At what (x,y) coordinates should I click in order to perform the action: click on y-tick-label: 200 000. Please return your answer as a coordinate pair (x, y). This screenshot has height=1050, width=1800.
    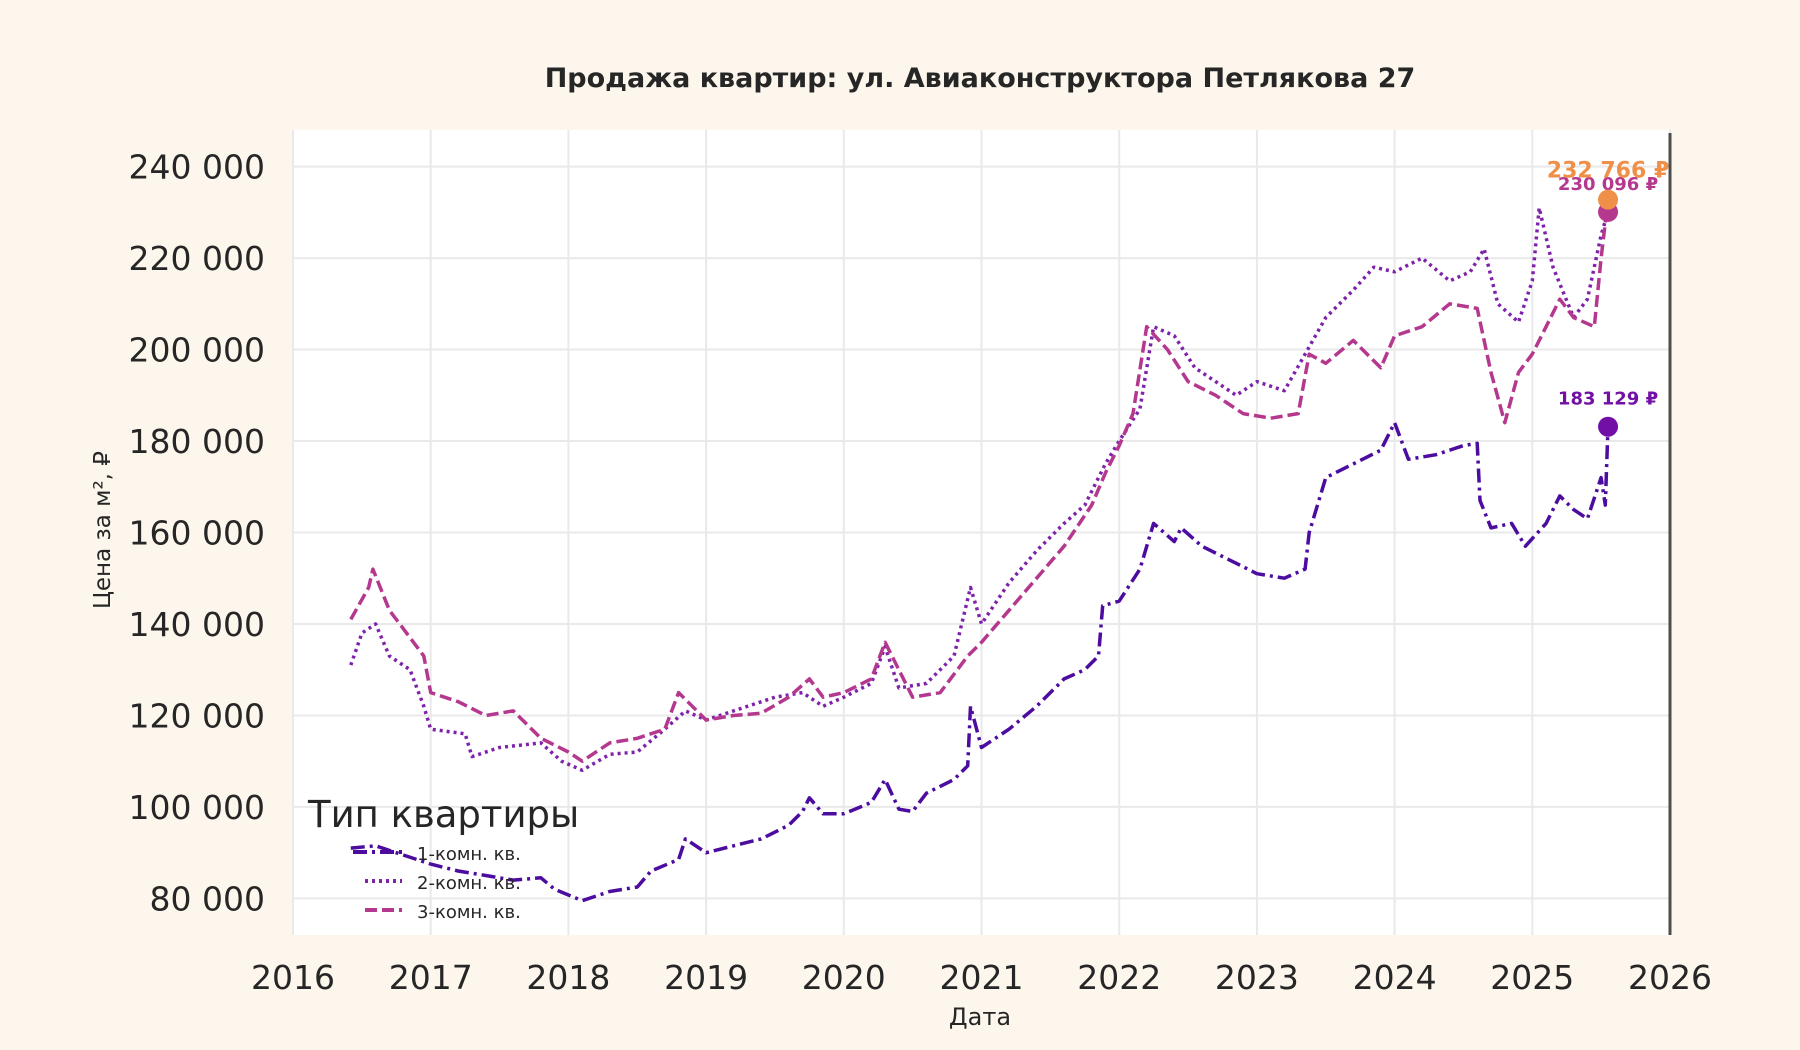
    Looking at the image, I should click on (197, 350).